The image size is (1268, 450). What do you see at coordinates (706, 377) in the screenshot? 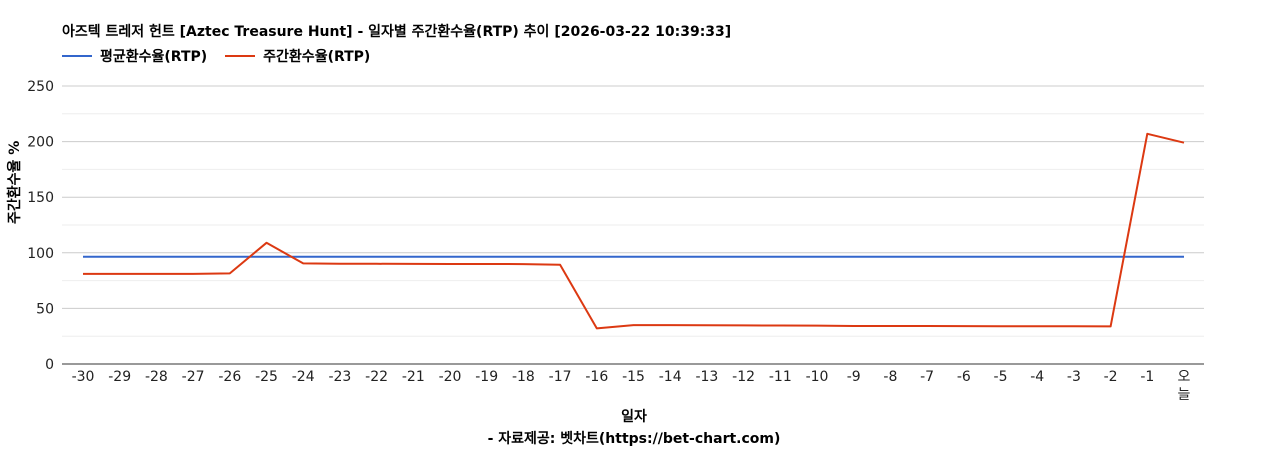
I see `x-tick-label: -13` at bounding box center [706, 377].